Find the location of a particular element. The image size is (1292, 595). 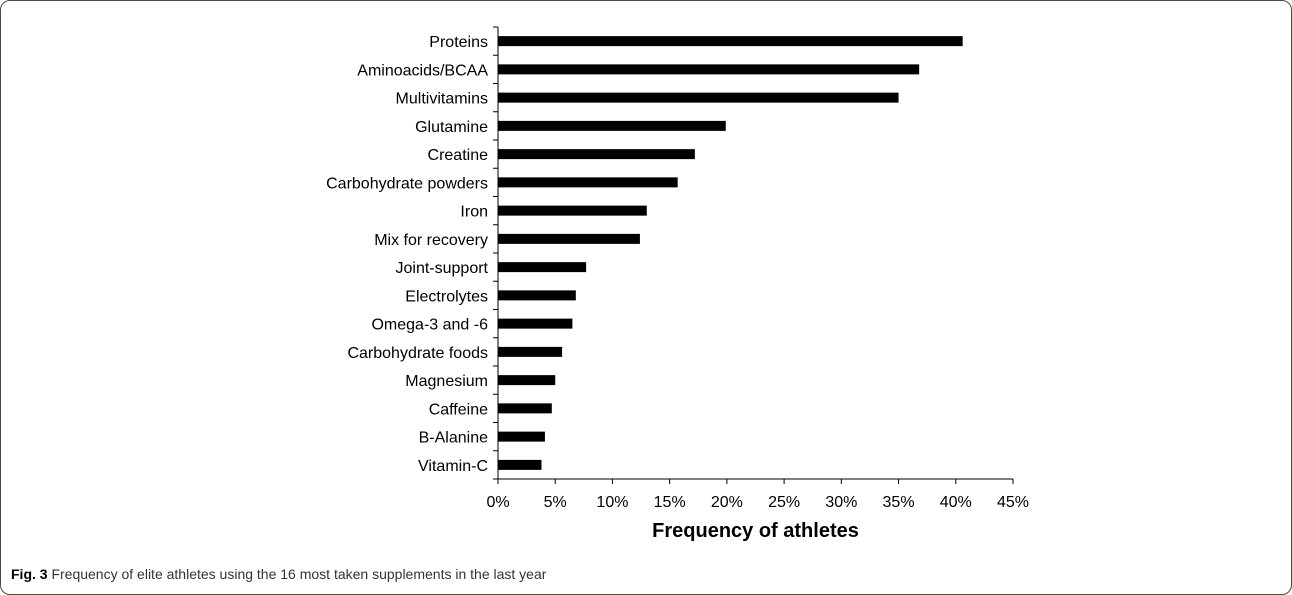

x-tick-label: 45% is located at coordinates (1013, 502).